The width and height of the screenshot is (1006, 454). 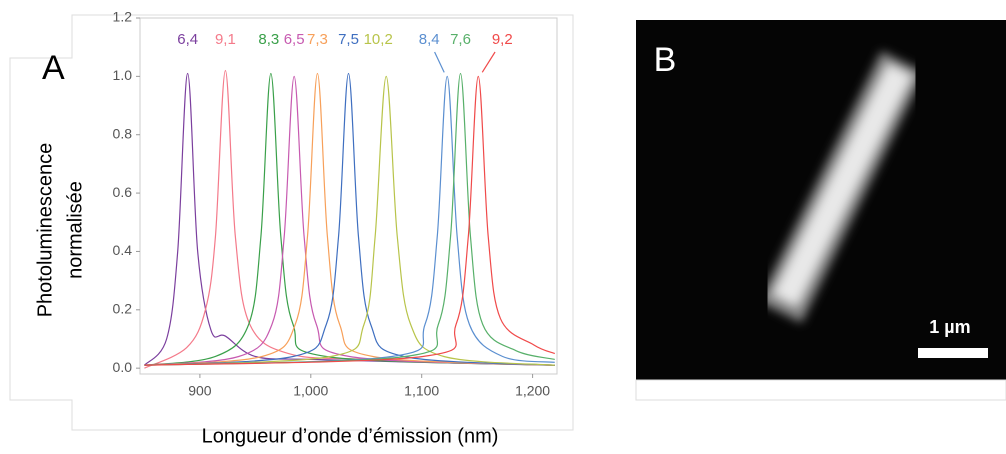 I want to click on panel-label: A, so click(x=53, y=68).